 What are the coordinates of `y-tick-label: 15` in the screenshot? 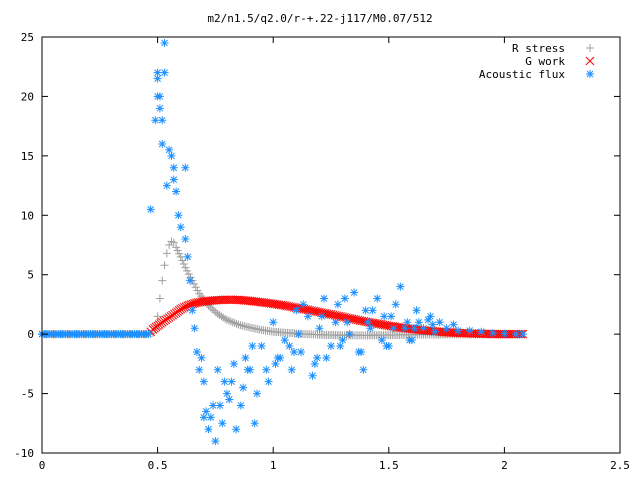 It's located at (27, 156).